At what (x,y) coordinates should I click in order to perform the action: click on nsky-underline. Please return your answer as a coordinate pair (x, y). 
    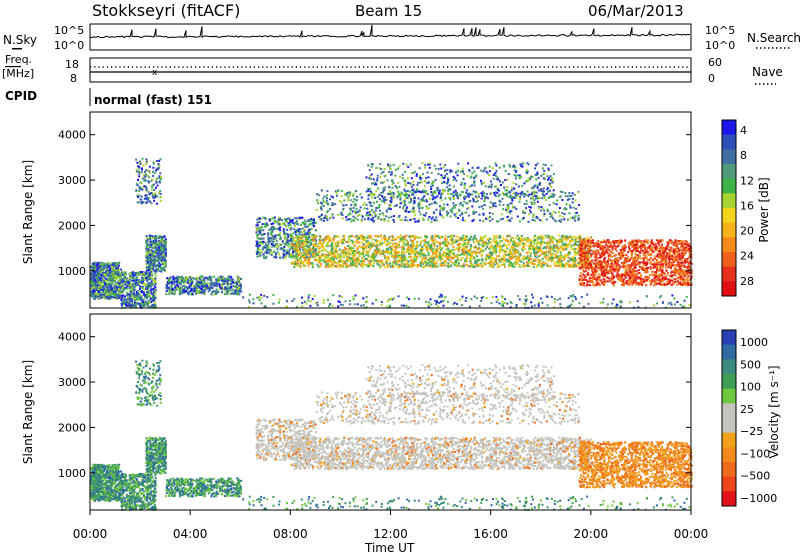
    Looking at the image, I should click on (17, 49).